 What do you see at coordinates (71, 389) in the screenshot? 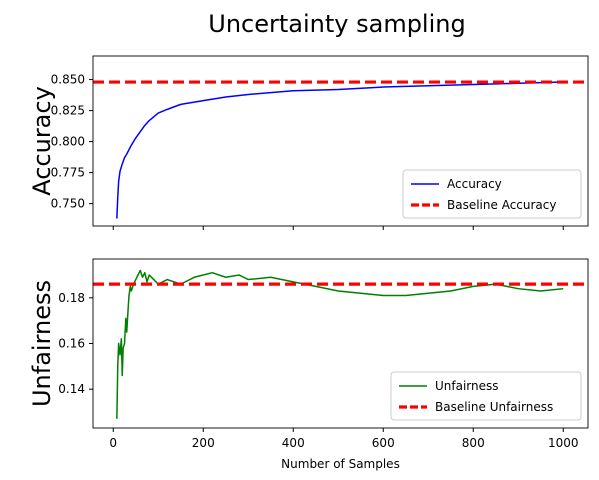
I see `y-tick-label: 0.14` at bounding box center [71, 389].